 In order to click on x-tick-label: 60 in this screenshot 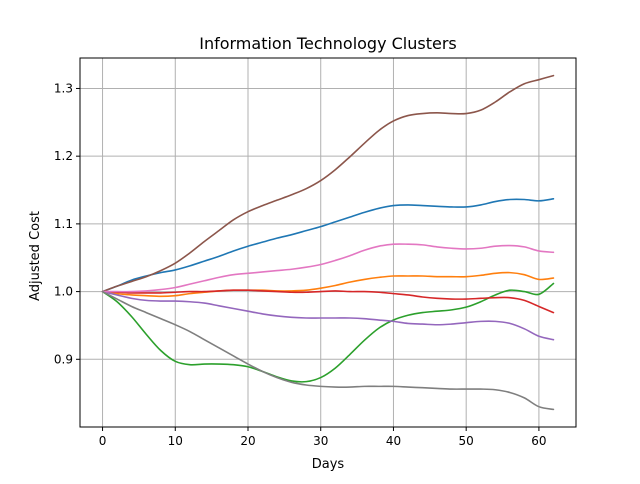, I will do `click(538, 441)`.